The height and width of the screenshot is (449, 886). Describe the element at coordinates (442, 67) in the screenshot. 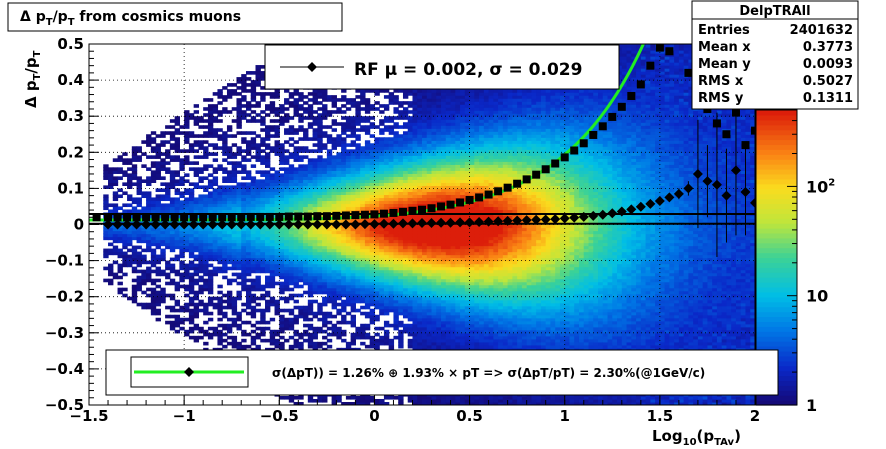

I see `fit-legend-box: RF μ = 0.002, σ = 0.029` at that location.